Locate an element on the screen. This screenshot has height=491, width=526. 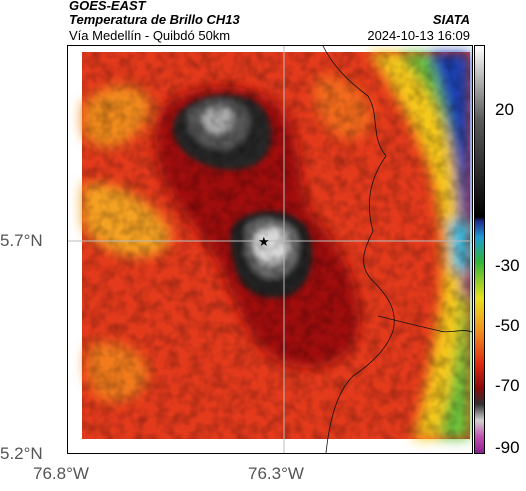
timestamp-label: 2024-10-13 16:09 is located at coordinates (418, 35).